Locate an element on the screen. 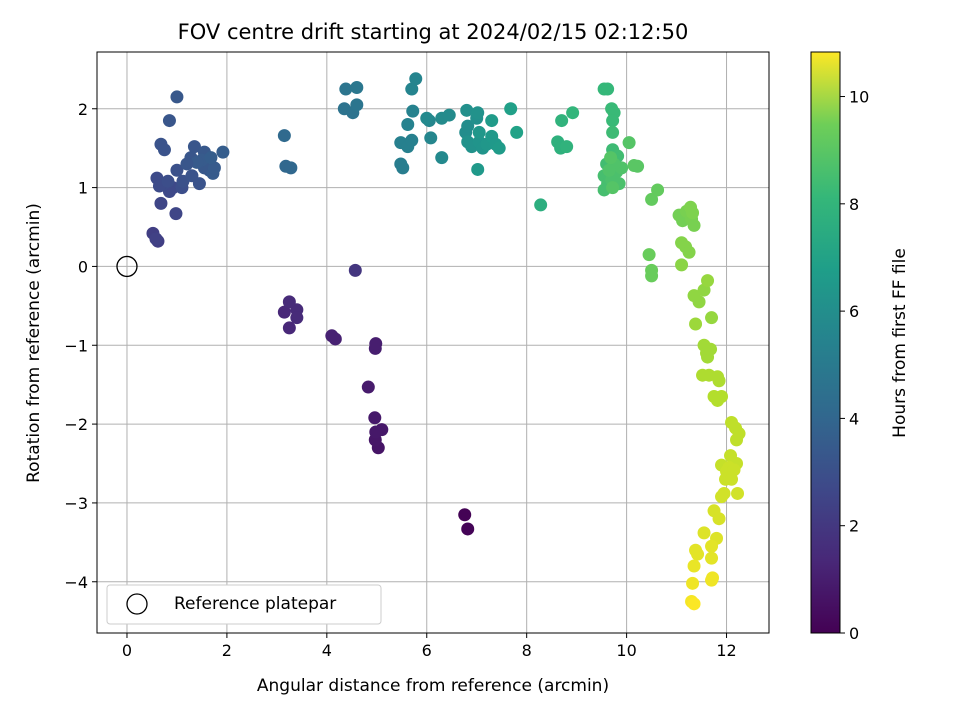 Image resolution: width=960 pixels, height=720 pixels. y-tick-label: −2 is located at coordinates (76, 424).